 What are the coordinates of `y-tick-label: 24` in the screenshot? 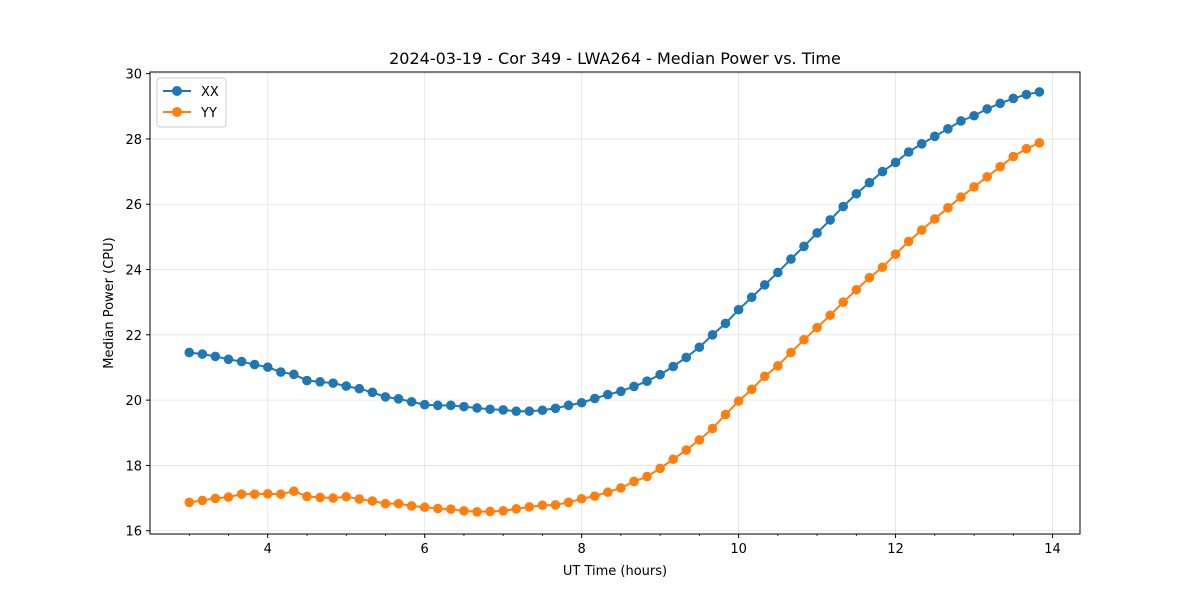 It's located at (133, 271).